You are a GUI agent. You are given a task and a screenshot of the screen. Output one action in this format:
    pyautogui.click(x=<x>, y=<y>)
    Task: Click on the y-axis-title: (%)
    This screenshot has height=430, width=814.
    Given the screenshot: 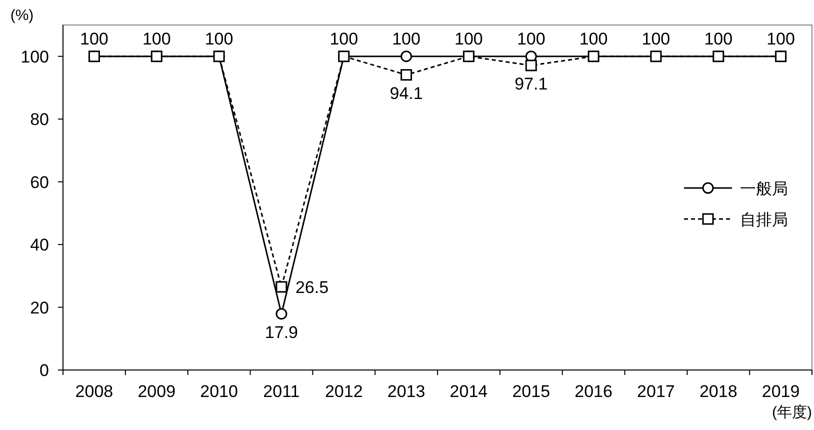 What is the action you would take?
    pyautogui.click(x=22, y=15)
    